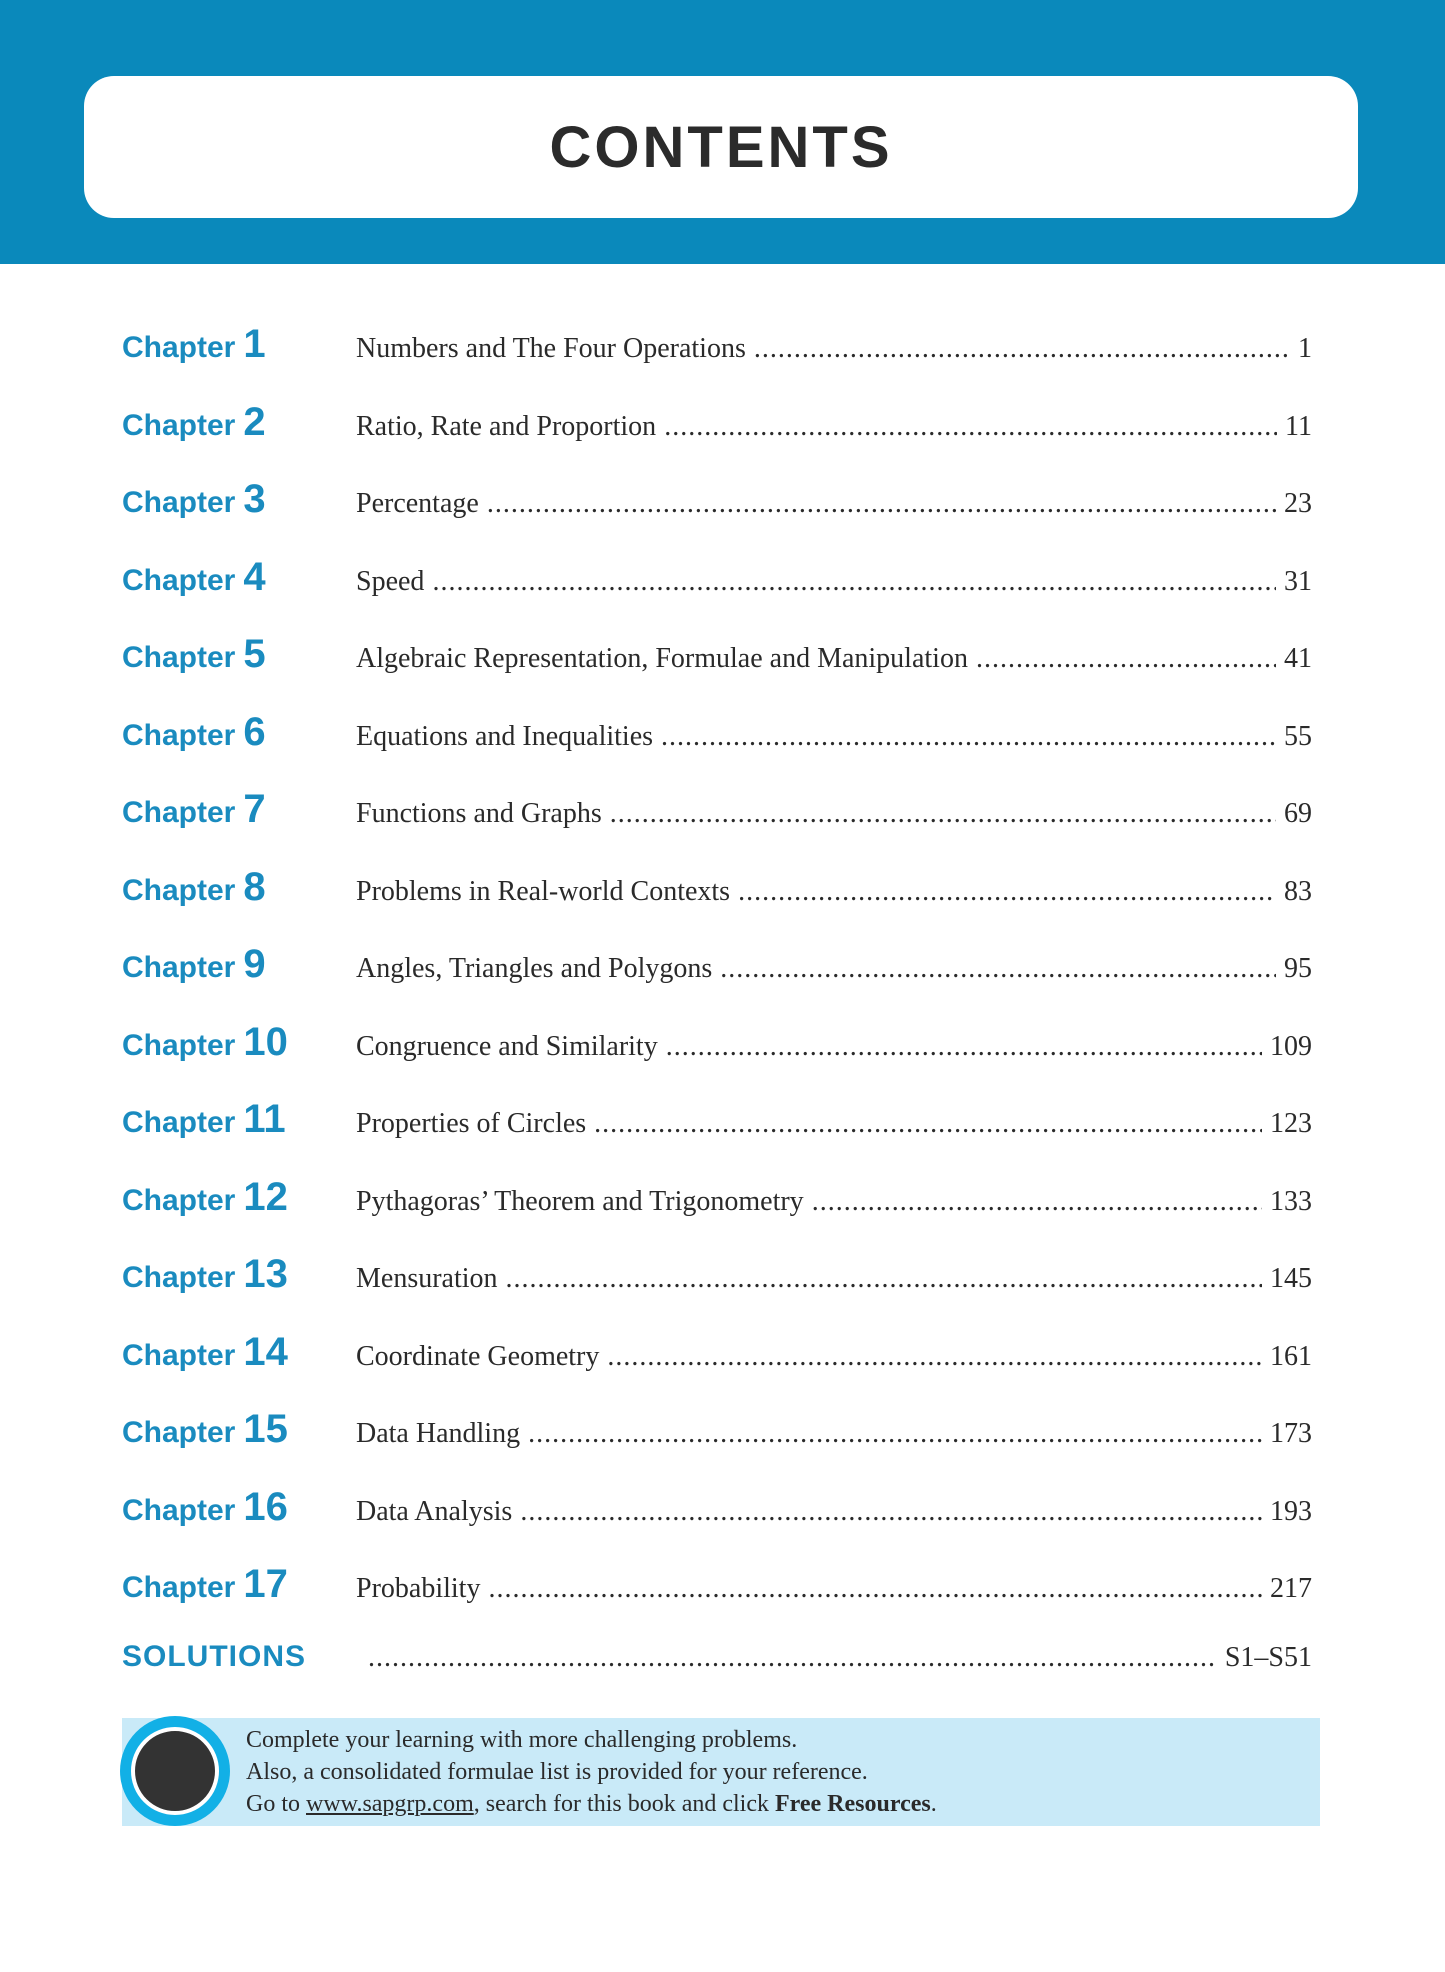 The image size is (1445, 1972). Describe the element at coordinates (1268, 1657) in the screenshot. I see `page-number: S1–S51` at that location.